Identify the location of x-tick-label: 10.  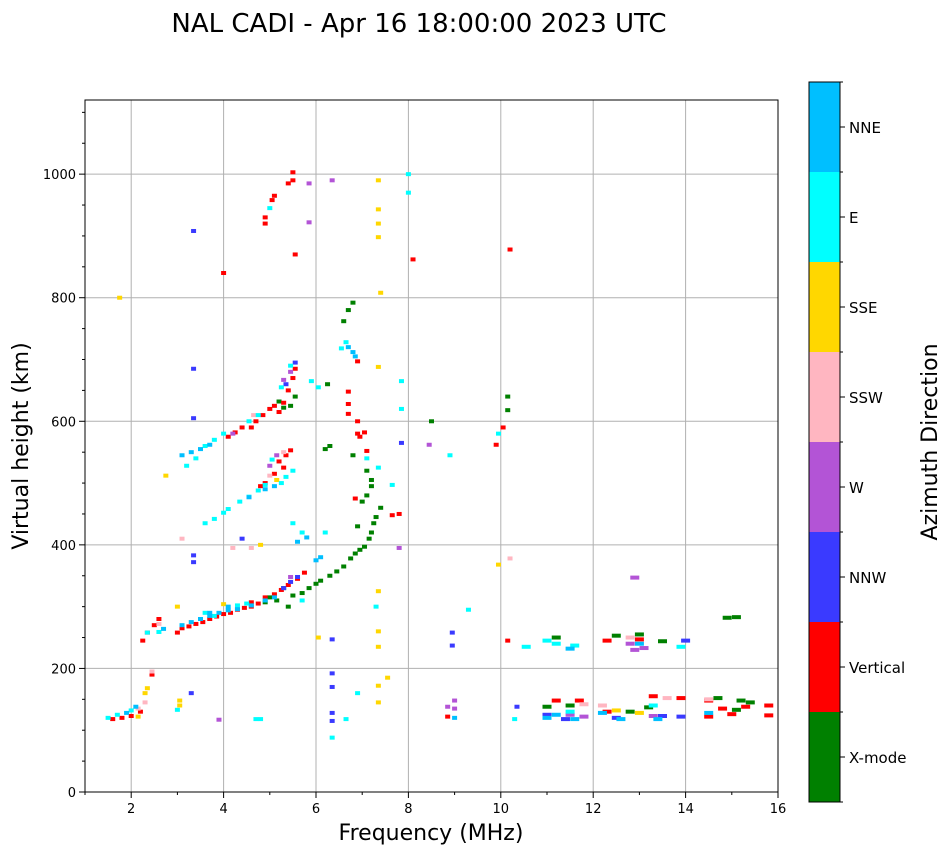
(501, 809).